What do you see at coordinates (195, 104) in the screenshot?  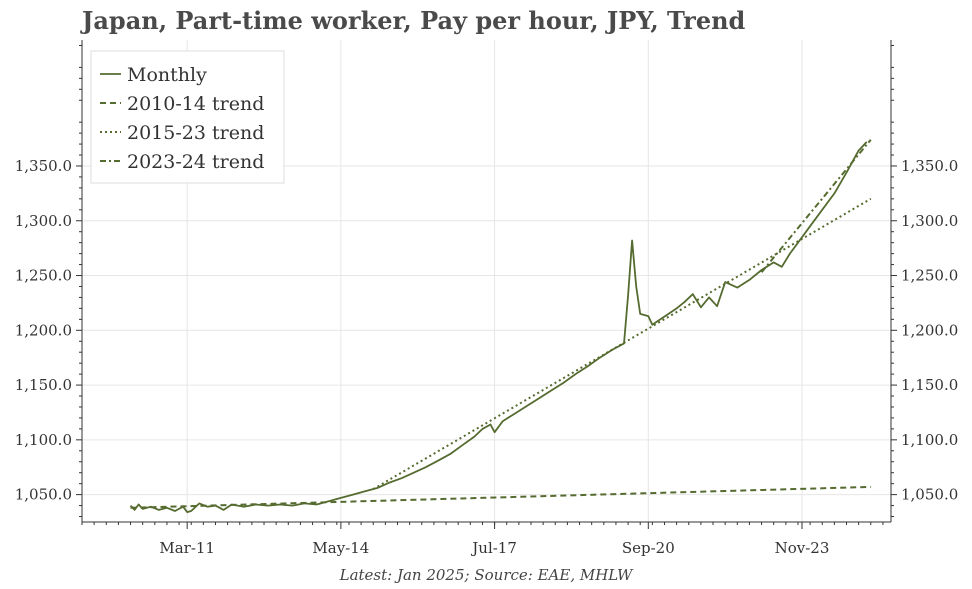 I see `legend-label: 2010-14 trend` at bounding box center [195, 104].